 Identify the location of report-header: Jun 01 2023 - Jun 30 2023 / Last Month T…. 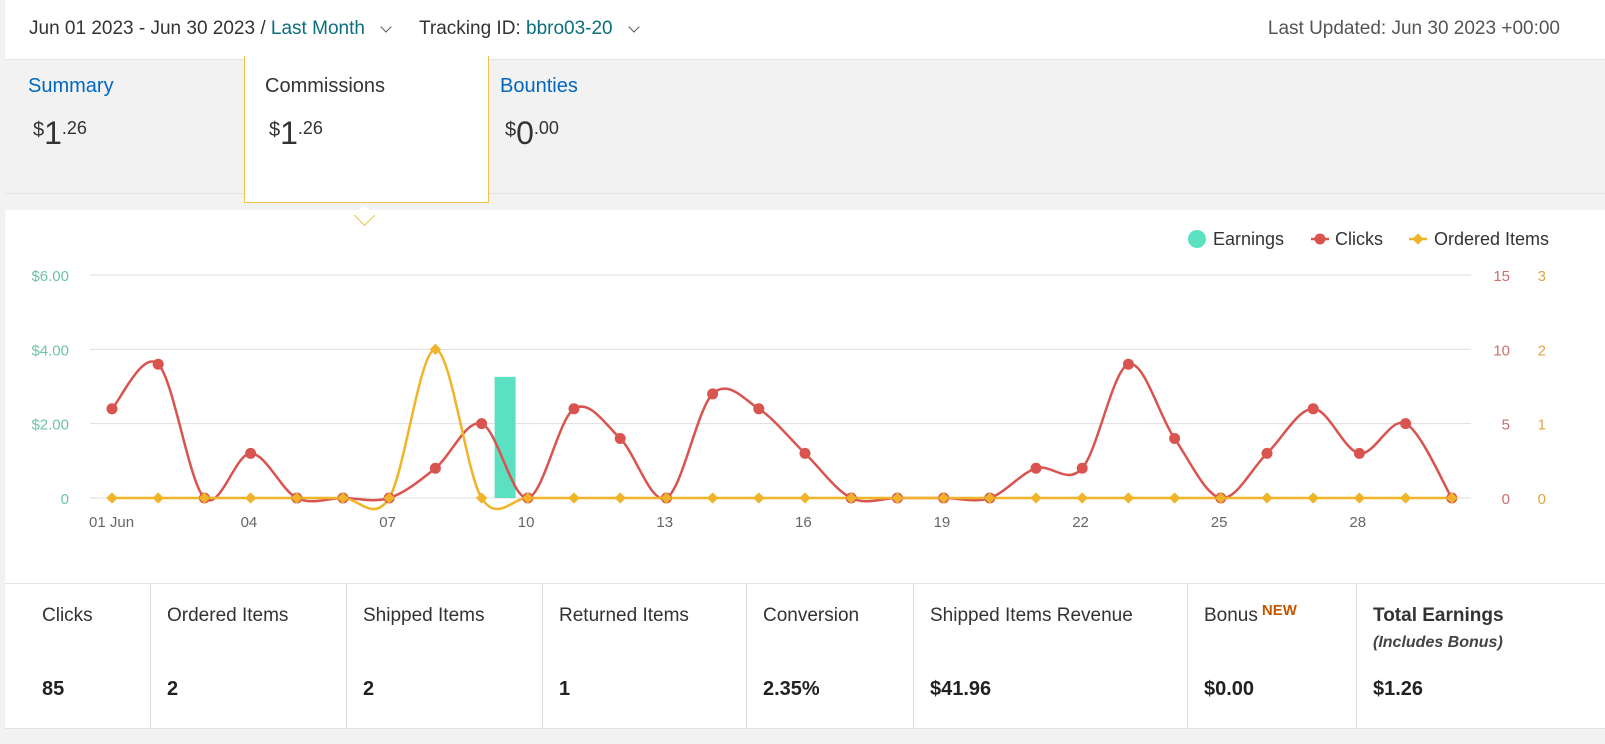
(805, 30).